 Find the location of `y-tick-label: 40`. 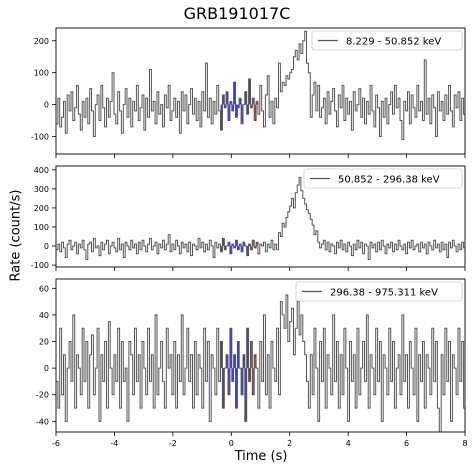

y-tick-label: 40 is located at coordinates (44, 315).